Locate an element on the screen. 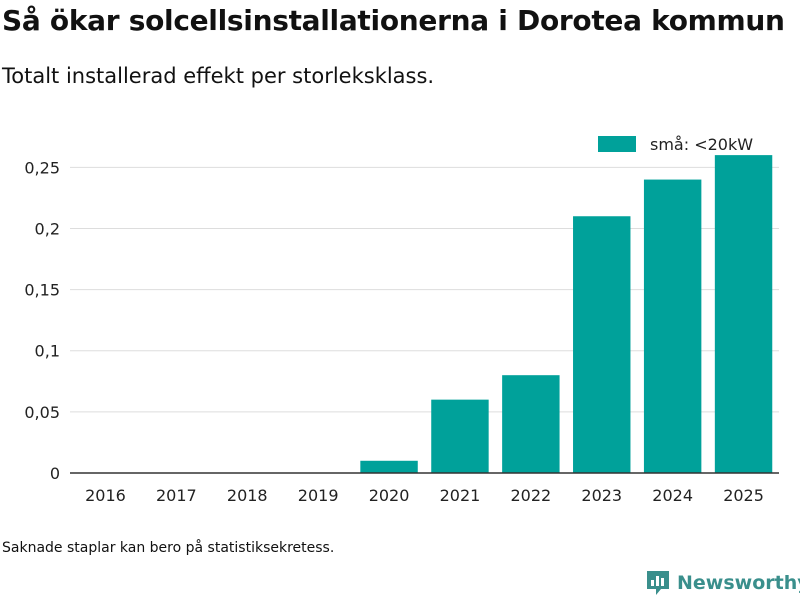  newsworthy-logo-icon is located at coordinates (658, 583).